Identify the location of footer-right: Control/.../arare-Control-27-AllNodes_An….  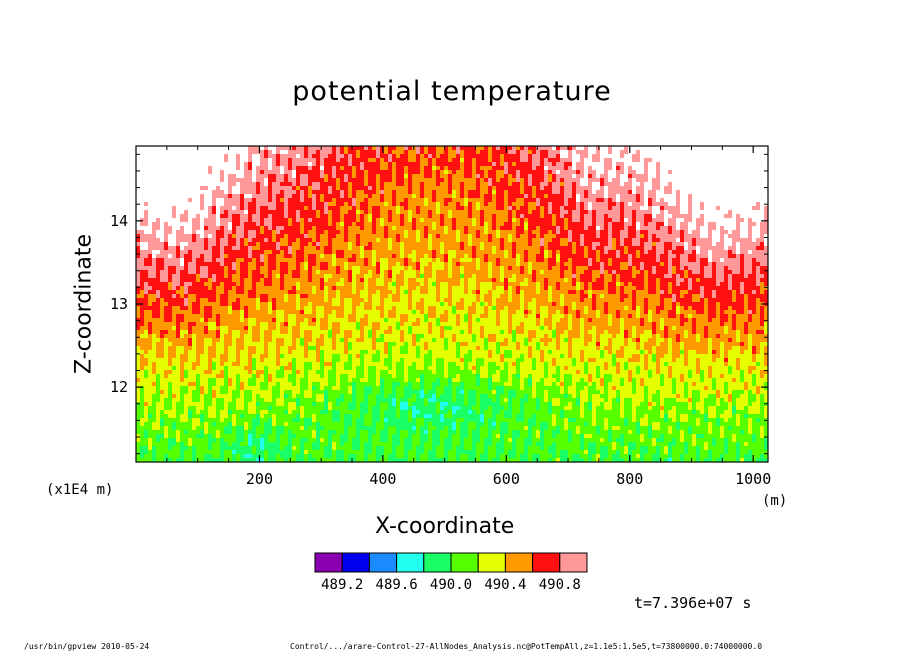
(526, 646).